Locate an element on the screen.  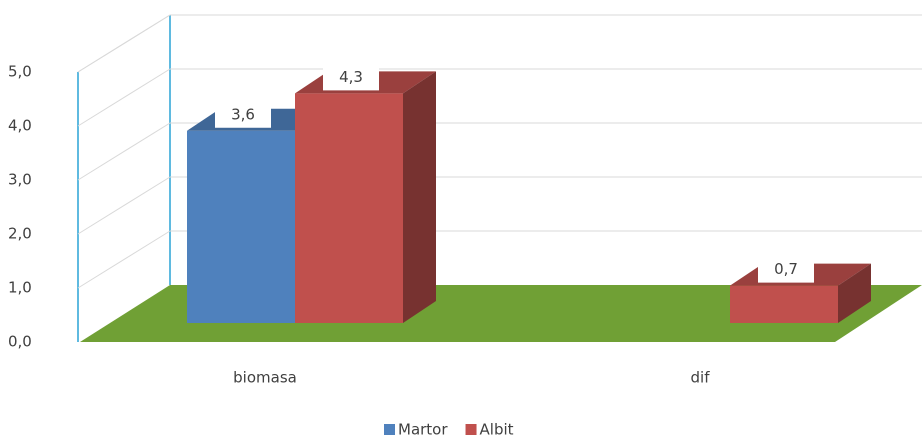
y-tick-label: 5,0 is located at coordinates (20, 72).